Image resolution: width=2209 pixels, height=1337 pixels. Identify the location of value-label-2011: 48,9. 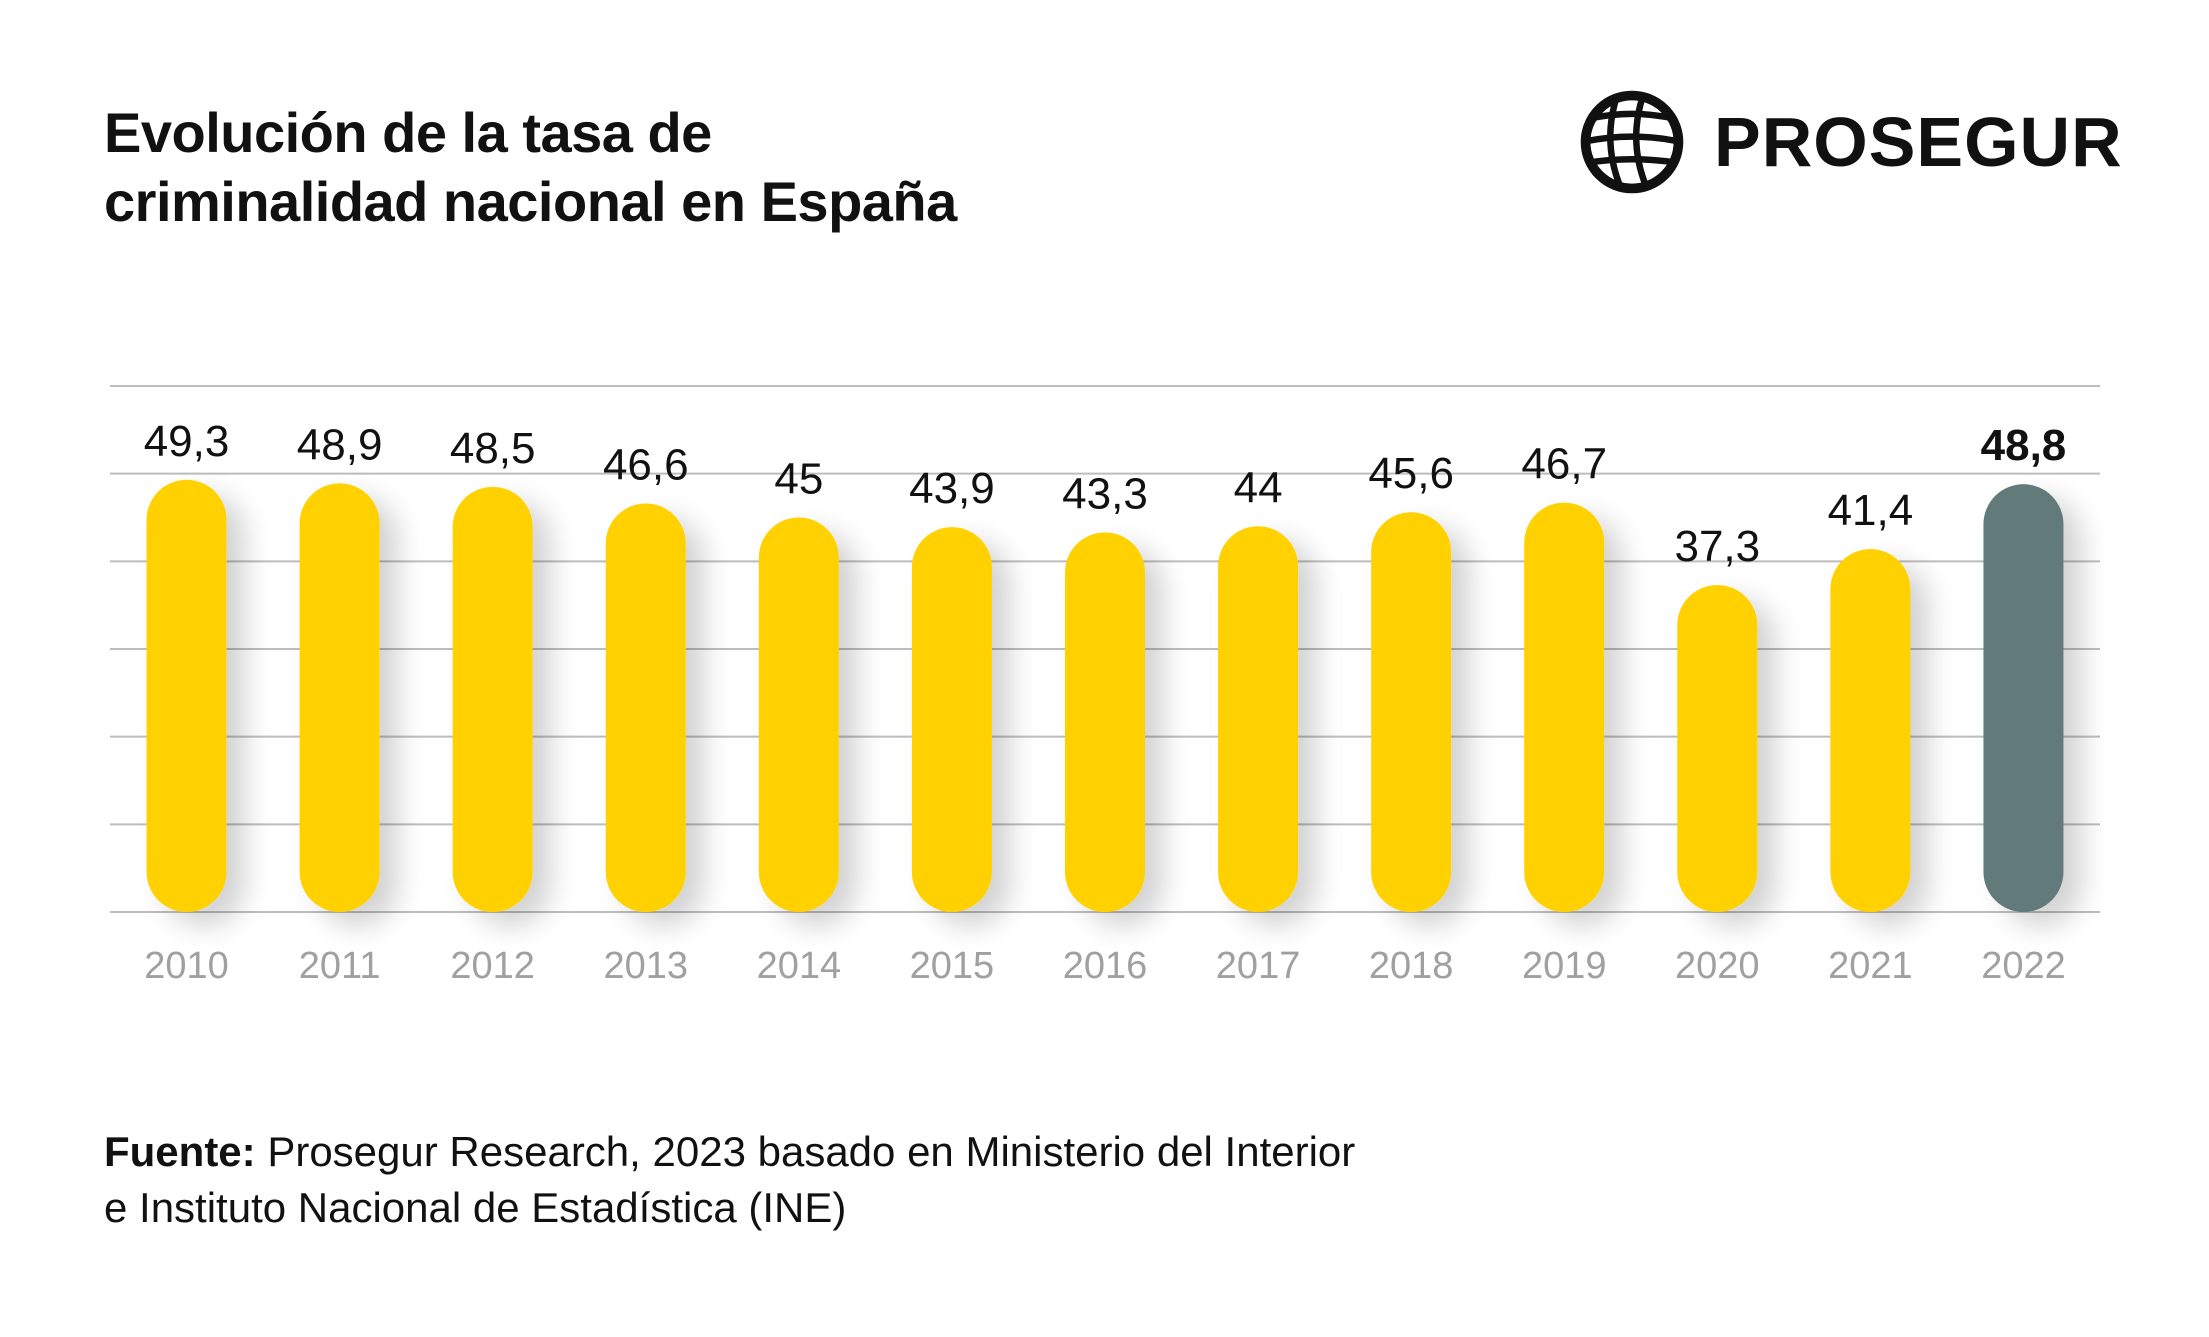
(340, 444).